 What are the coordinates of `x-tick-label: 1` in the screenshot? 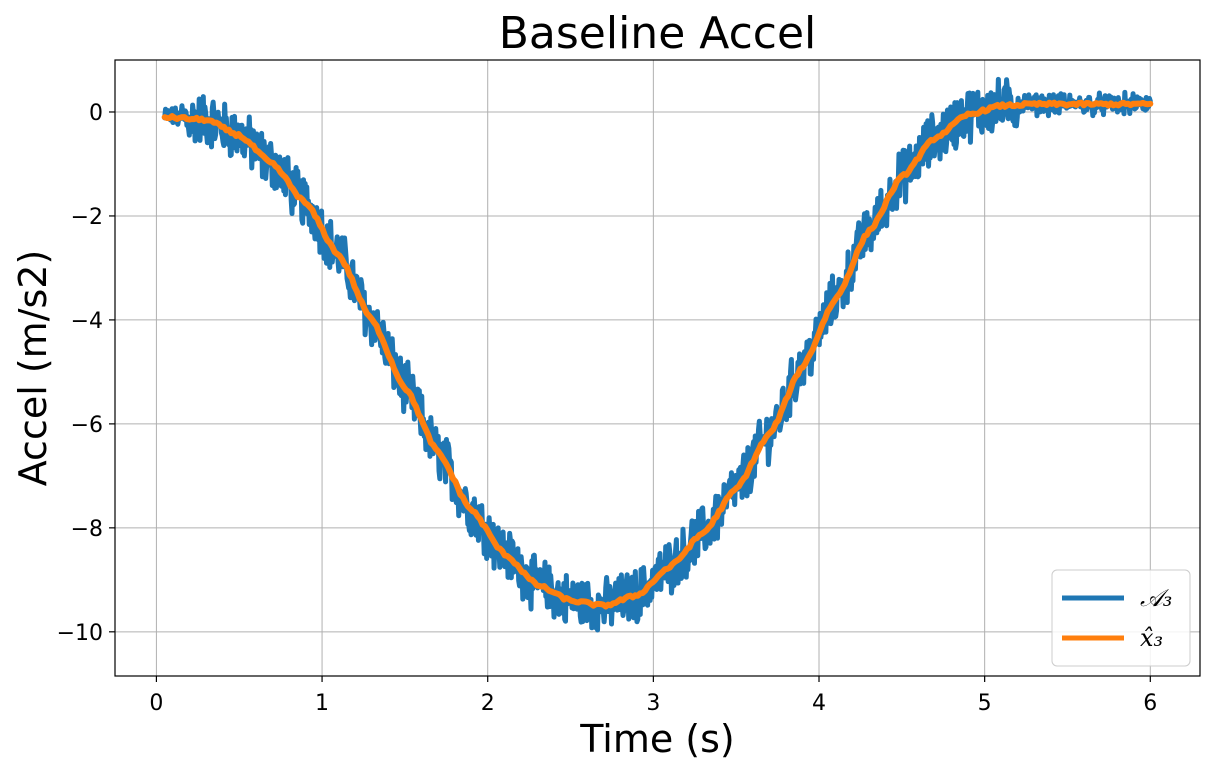 It's located at (322, 703).